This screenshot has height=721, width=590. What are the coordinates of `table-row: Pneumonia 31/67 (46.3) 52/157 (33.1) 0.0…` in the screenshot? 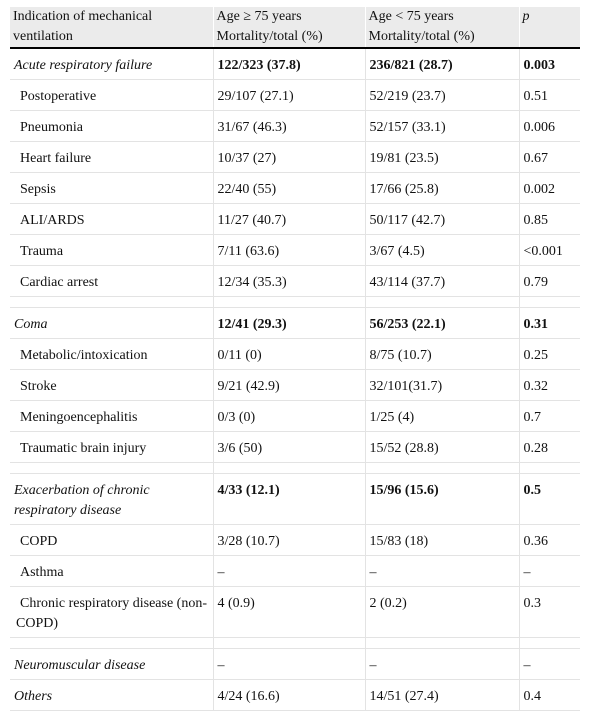 It's located at (295, 126).